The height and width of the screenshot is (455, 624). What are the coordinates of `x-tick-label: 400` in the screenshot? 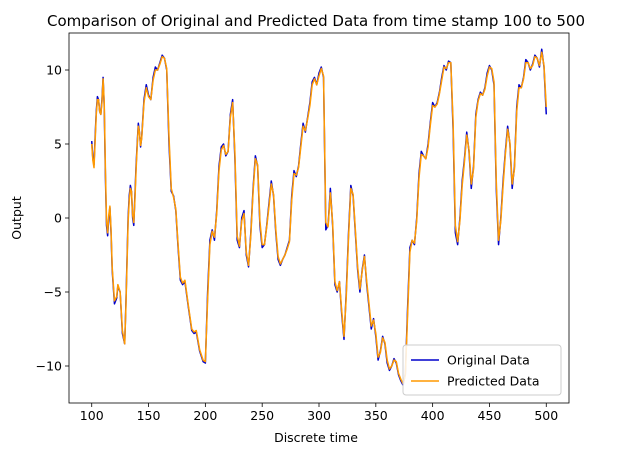 It's located at (433, 415).